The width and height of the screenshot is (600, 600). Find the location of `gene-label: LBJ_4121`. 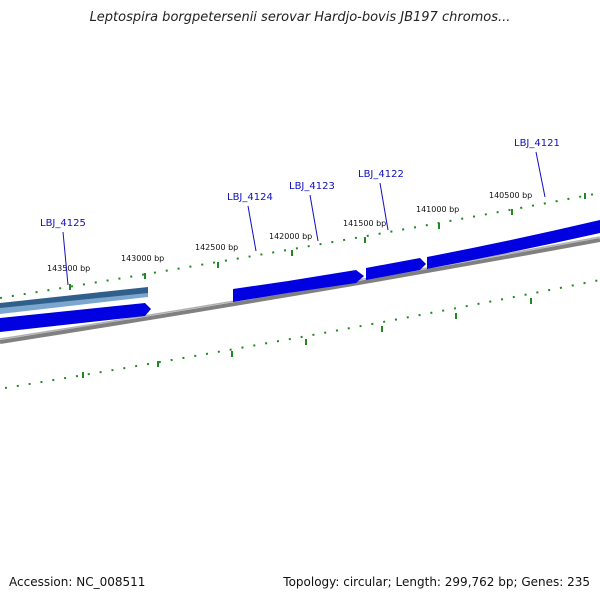

gene-label: LBJ_4121 is located at coordinates (537, 143).